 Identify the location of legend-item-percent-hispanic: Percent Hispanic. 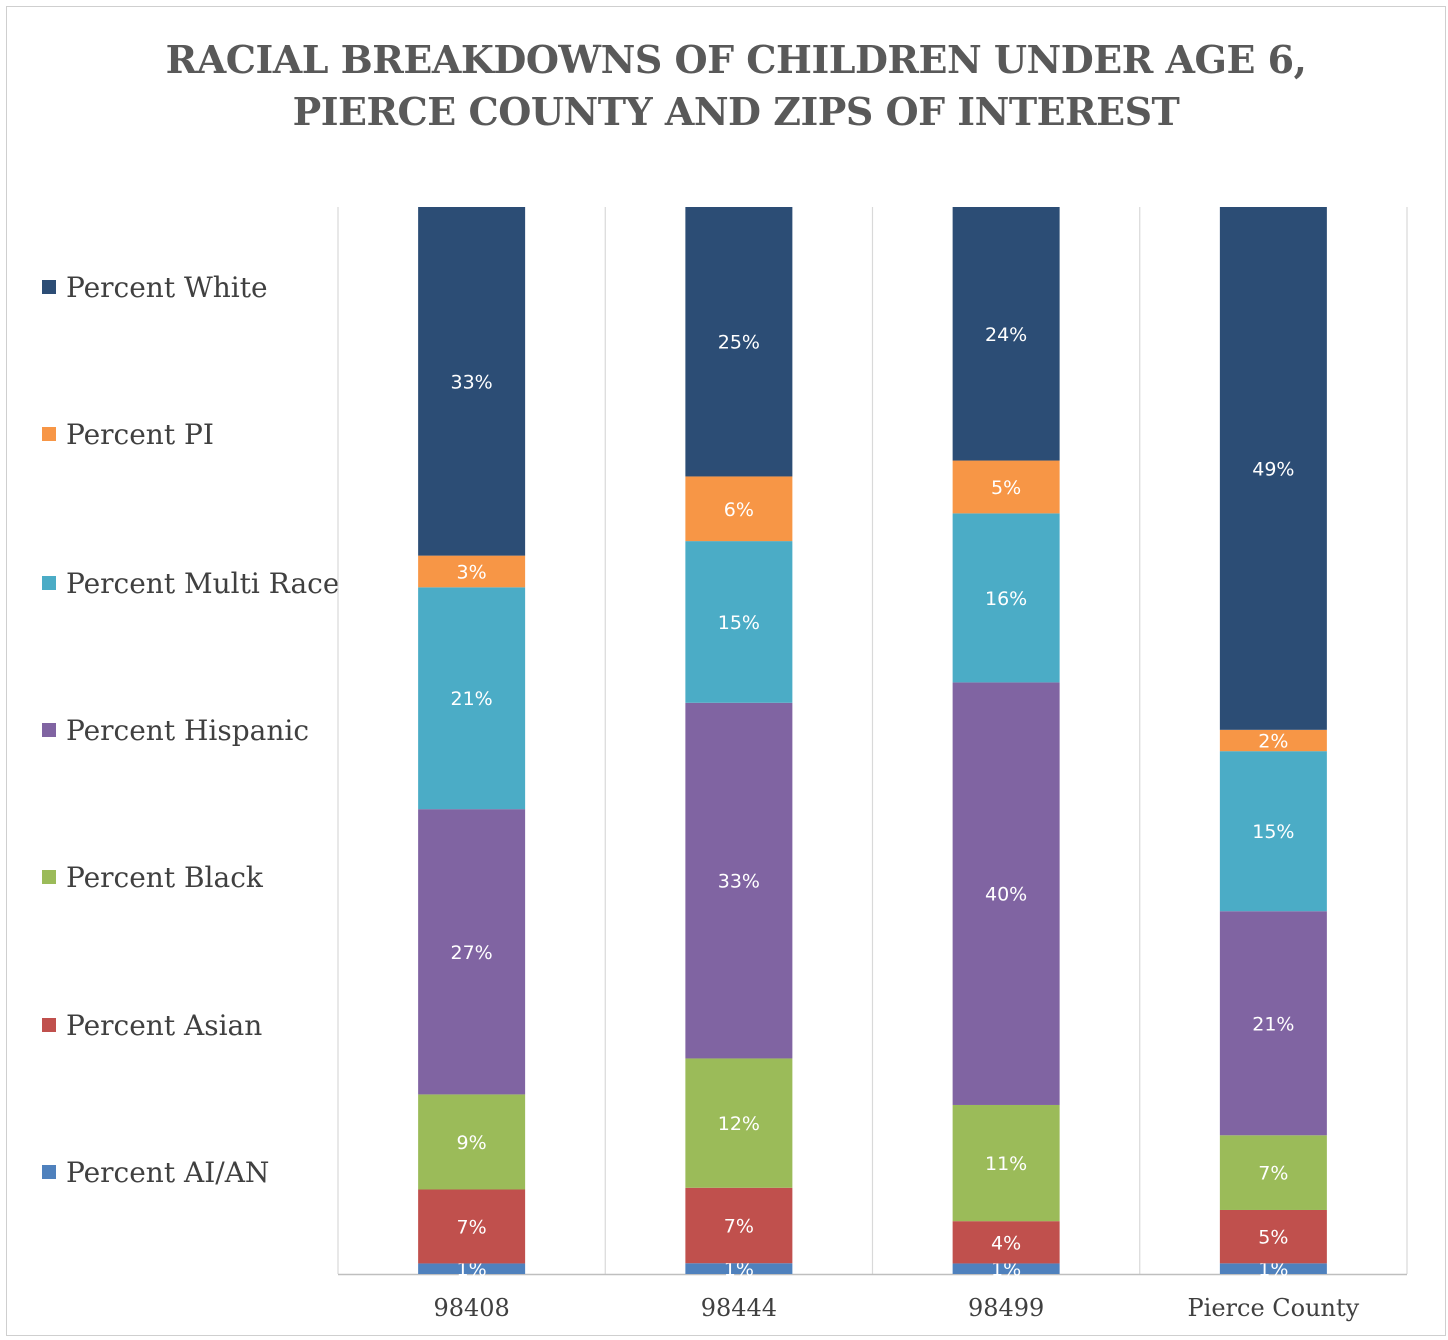
(175, 730).